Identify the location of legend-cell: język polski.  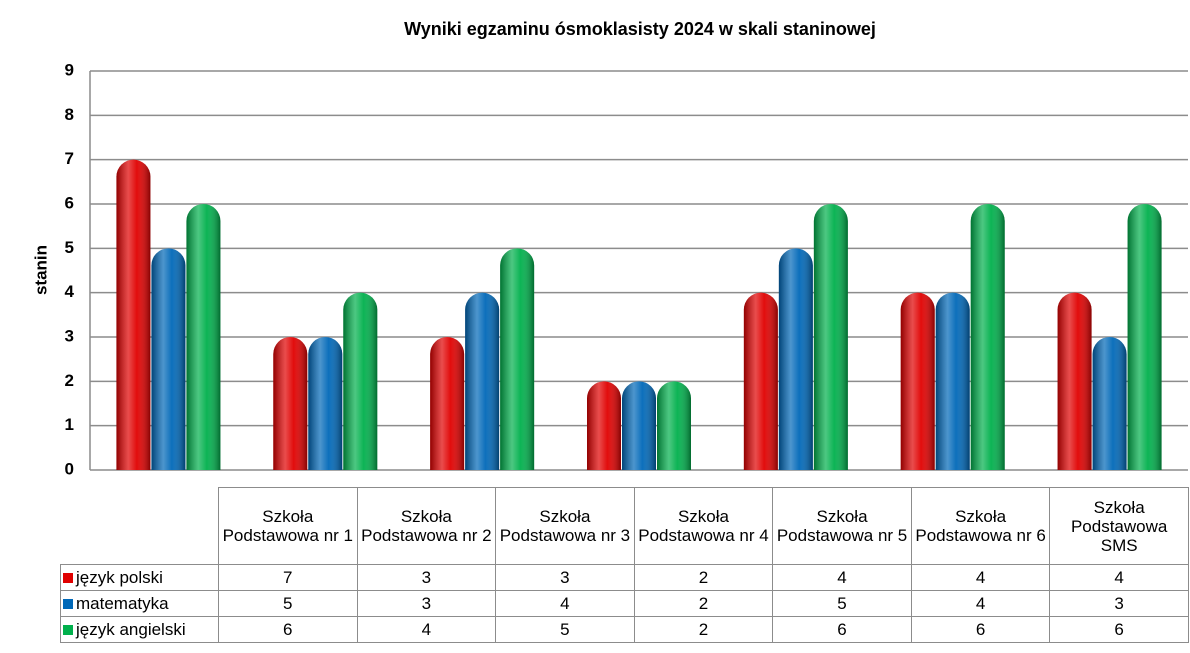
(139, 577).